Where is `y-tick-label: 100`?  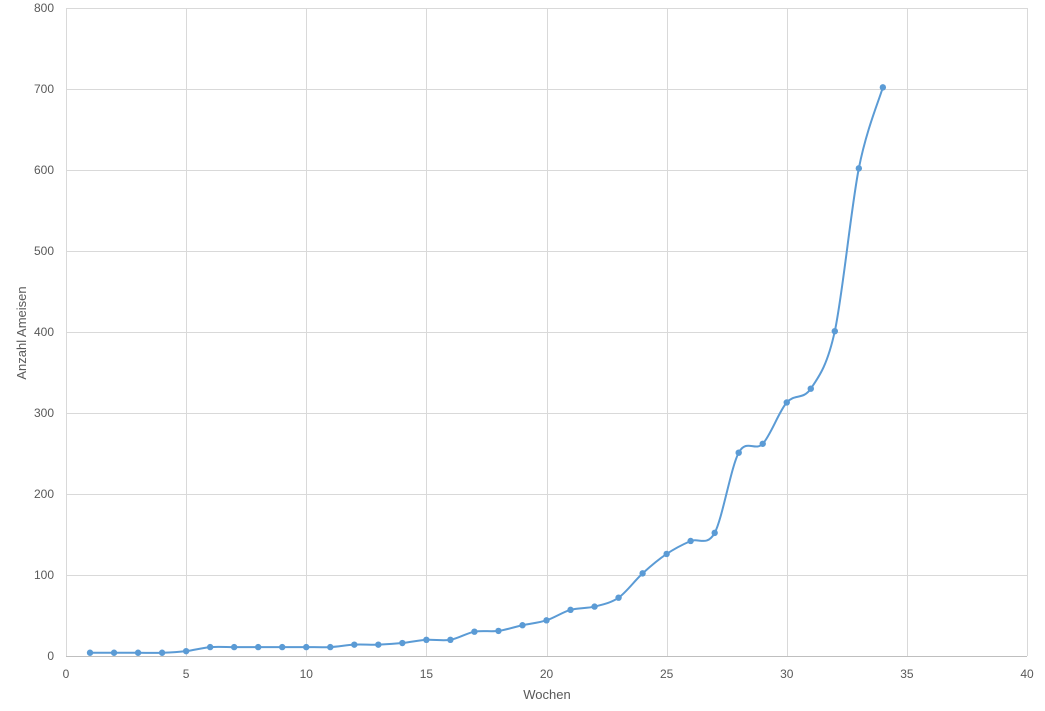 y-tick-label: 100 is located at coordinates (44, 575).